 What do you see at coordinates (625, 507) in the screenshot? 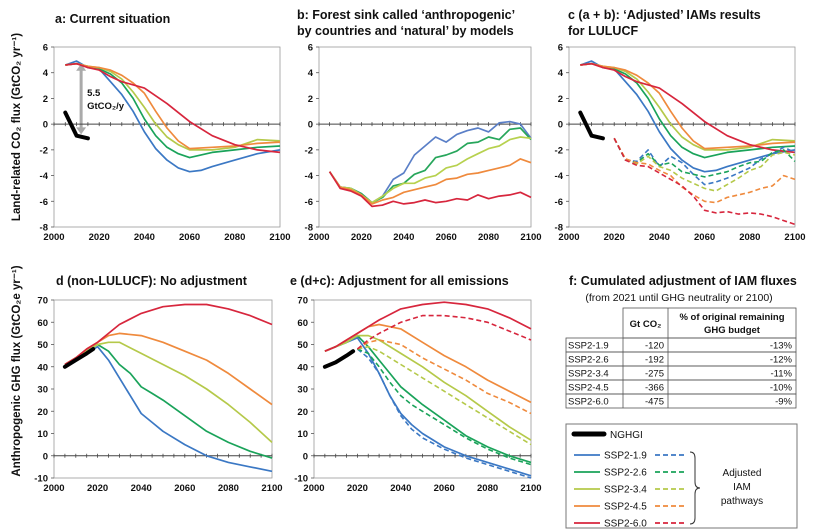
I see `legend-label-ssp2-4-5: SSP2-4.5` at bounding box center [625, 507].